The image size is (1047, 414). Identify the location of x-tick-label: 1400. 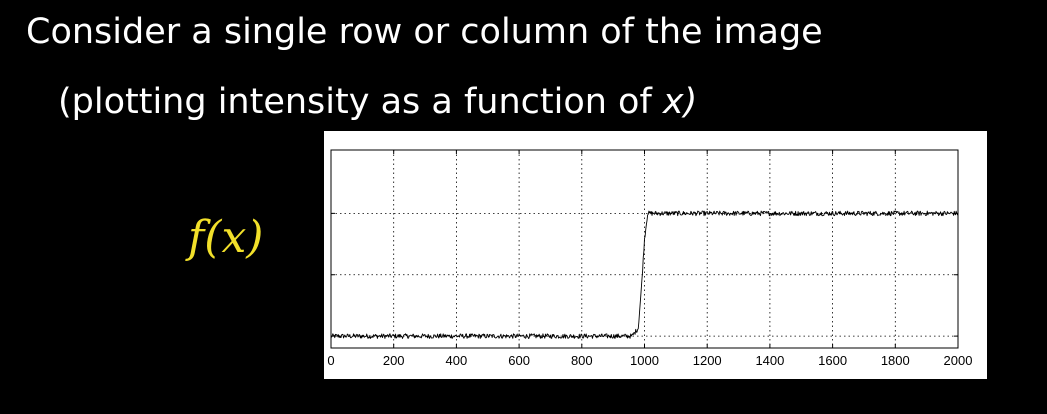
(769, 360).